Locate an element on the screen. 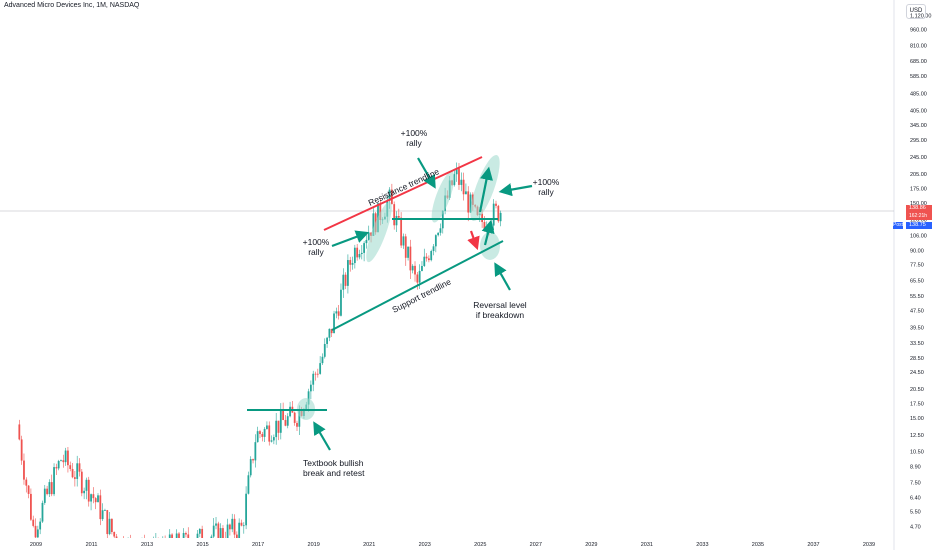 This screenshot has height=550, width=932. y-tick-label: 90.00 is located at coordinates (917, 252).